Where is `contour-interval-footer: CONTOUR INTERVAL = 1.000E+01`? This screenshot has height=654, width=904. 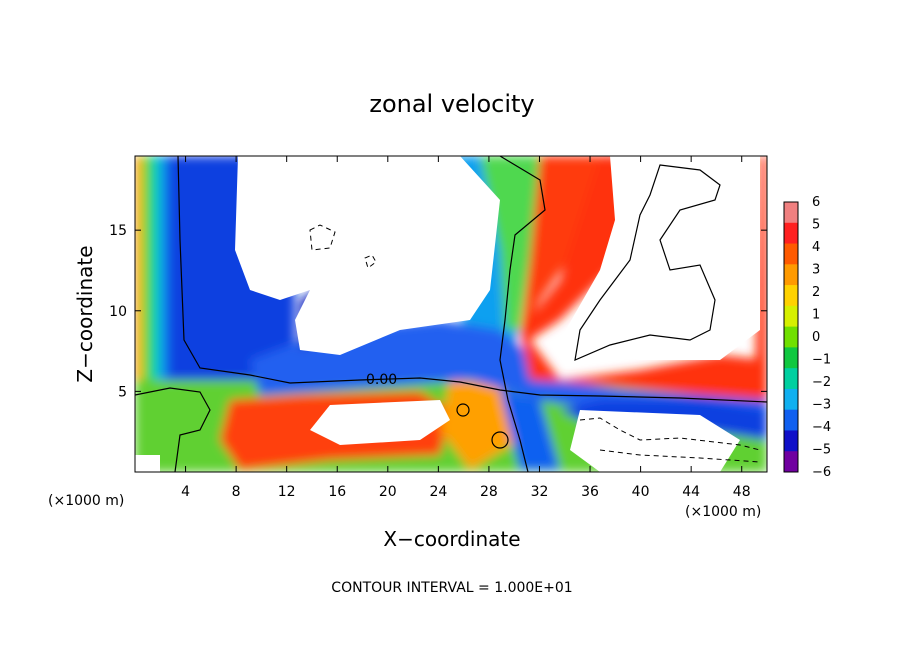 contour-interval-footer: CONTOUR INTERVAL = 1.000E+01 is located at coordinates (451, 588).